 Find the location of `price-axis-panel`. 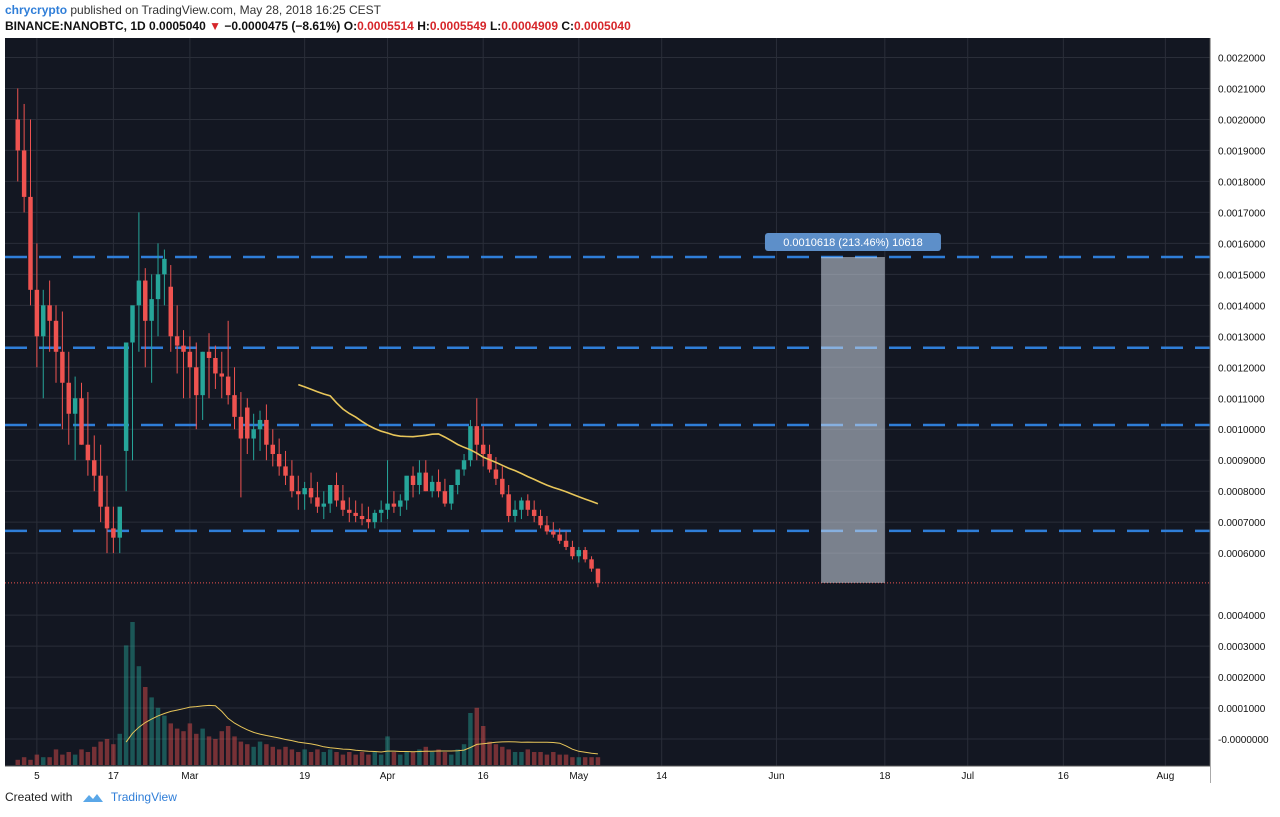

price-axis-panel is located at coordinates (1242, 410).